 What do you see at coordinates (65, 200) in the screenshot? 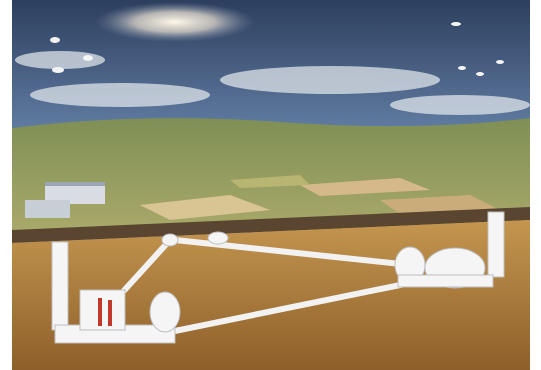
I see `building` at bounding box center [65, 200].